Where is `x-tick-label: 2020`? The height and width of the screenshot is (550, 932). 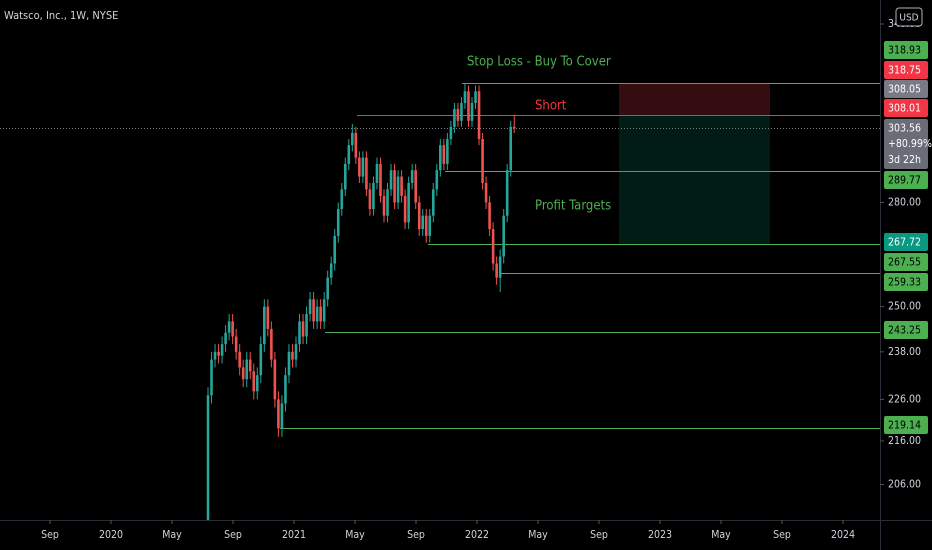 x-tick-label: 2020 is located at coordinates (111, 535).